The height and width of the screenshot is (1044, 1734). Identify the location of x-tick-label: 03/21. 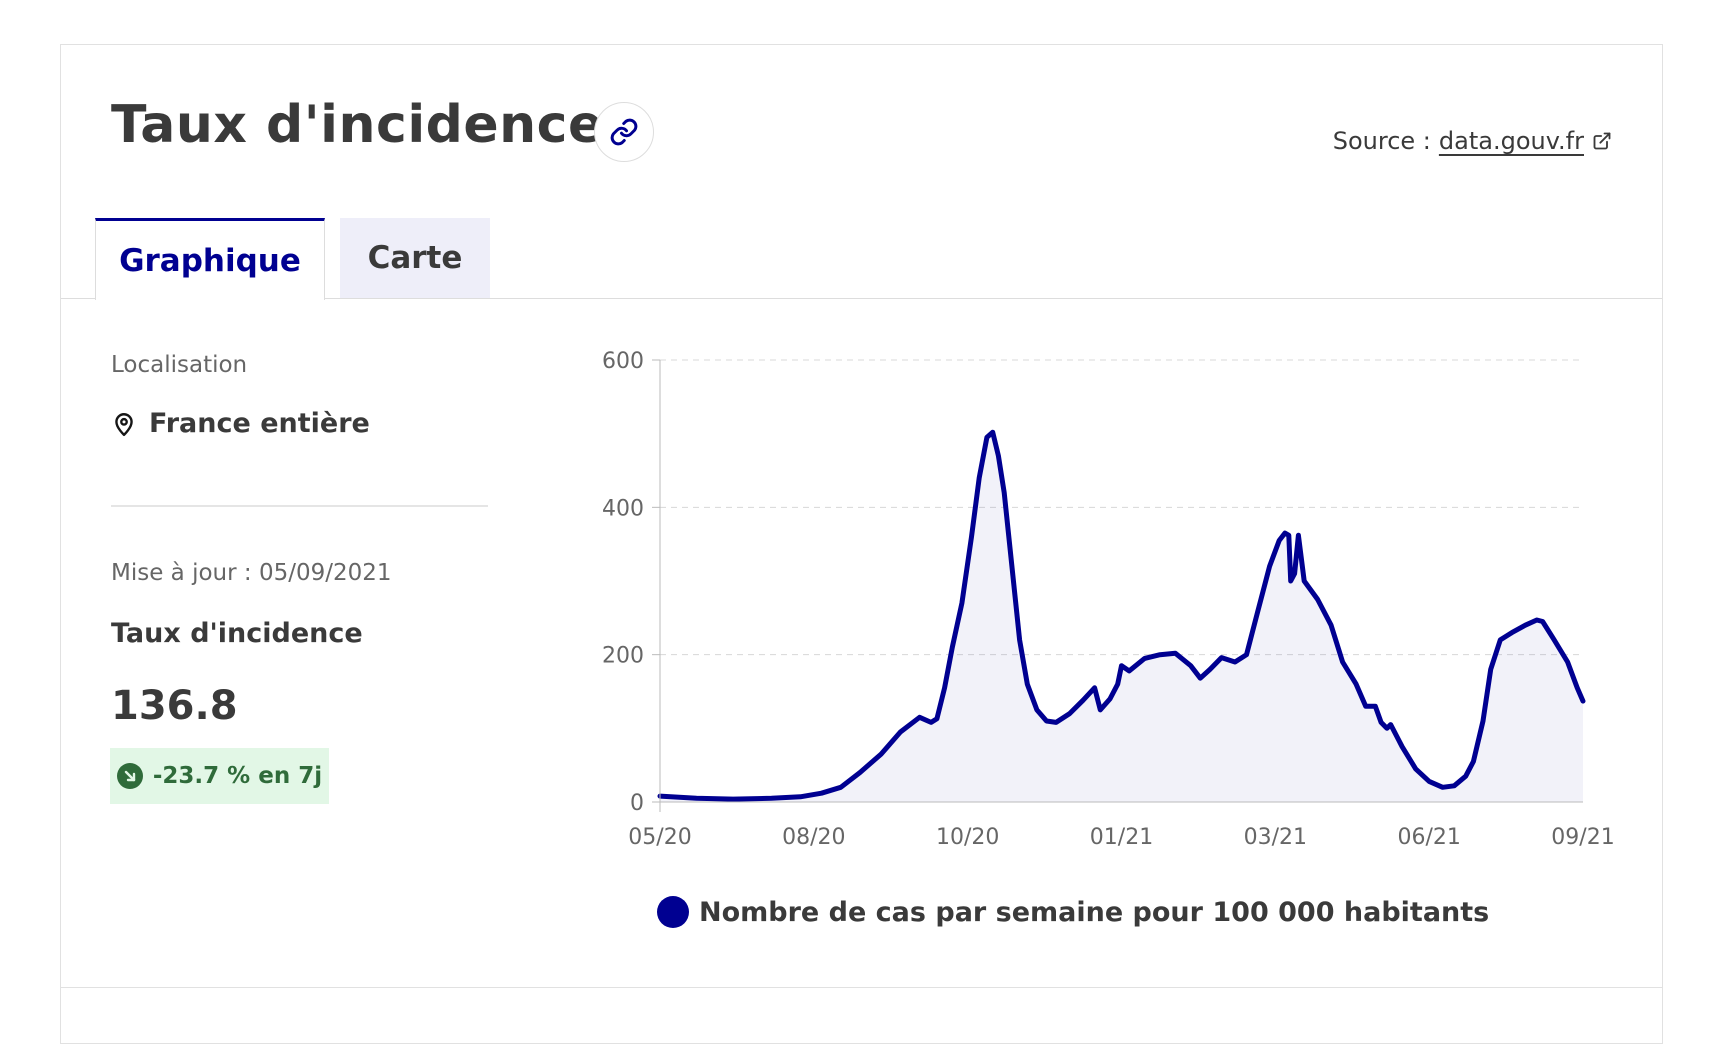
(1275, 837).